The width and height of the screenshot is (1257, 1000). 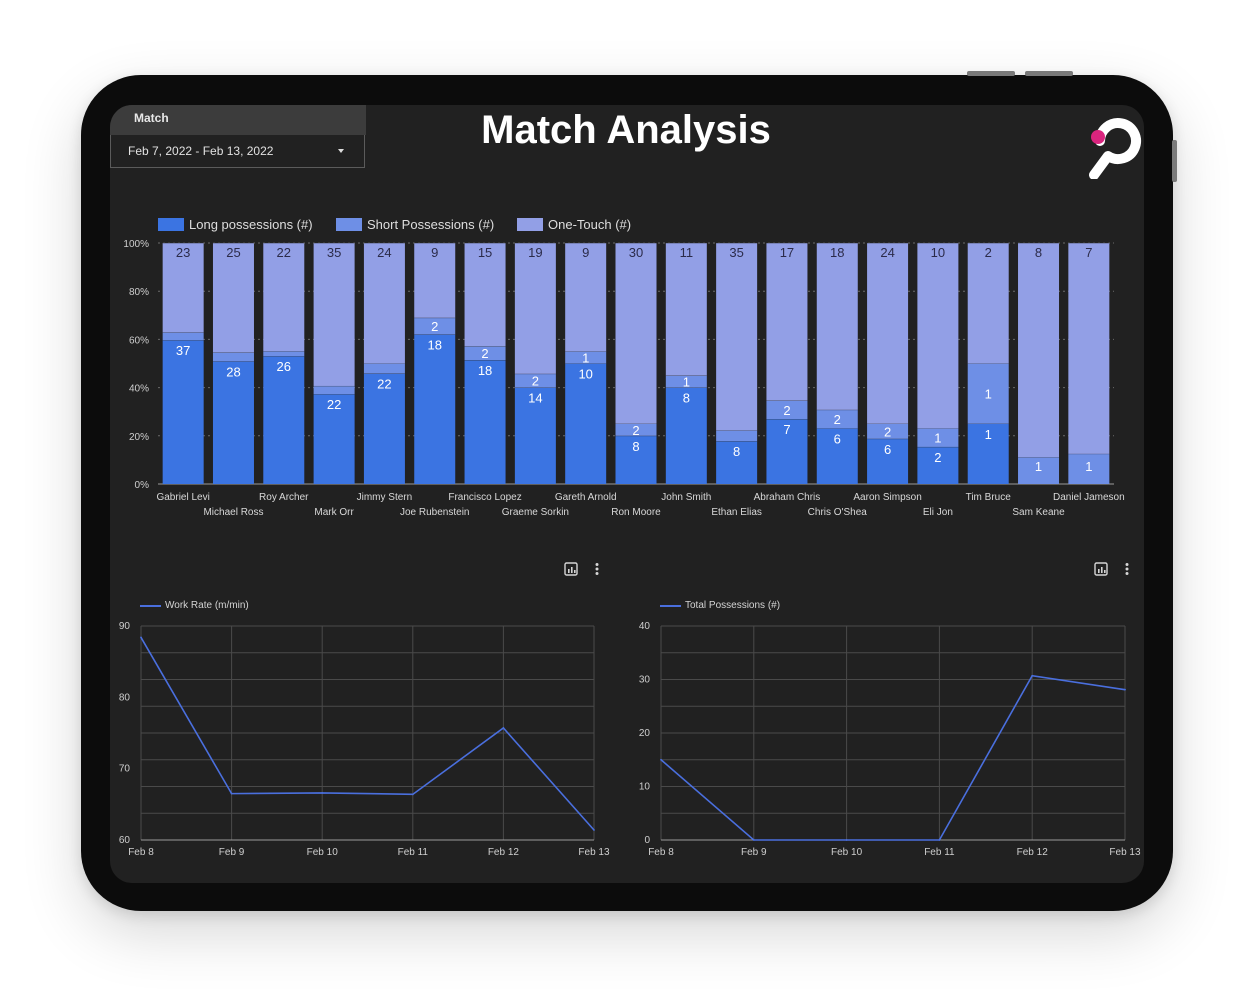 I want to click on x-tick-label: Eli Jon, so click(x=938, y=512).